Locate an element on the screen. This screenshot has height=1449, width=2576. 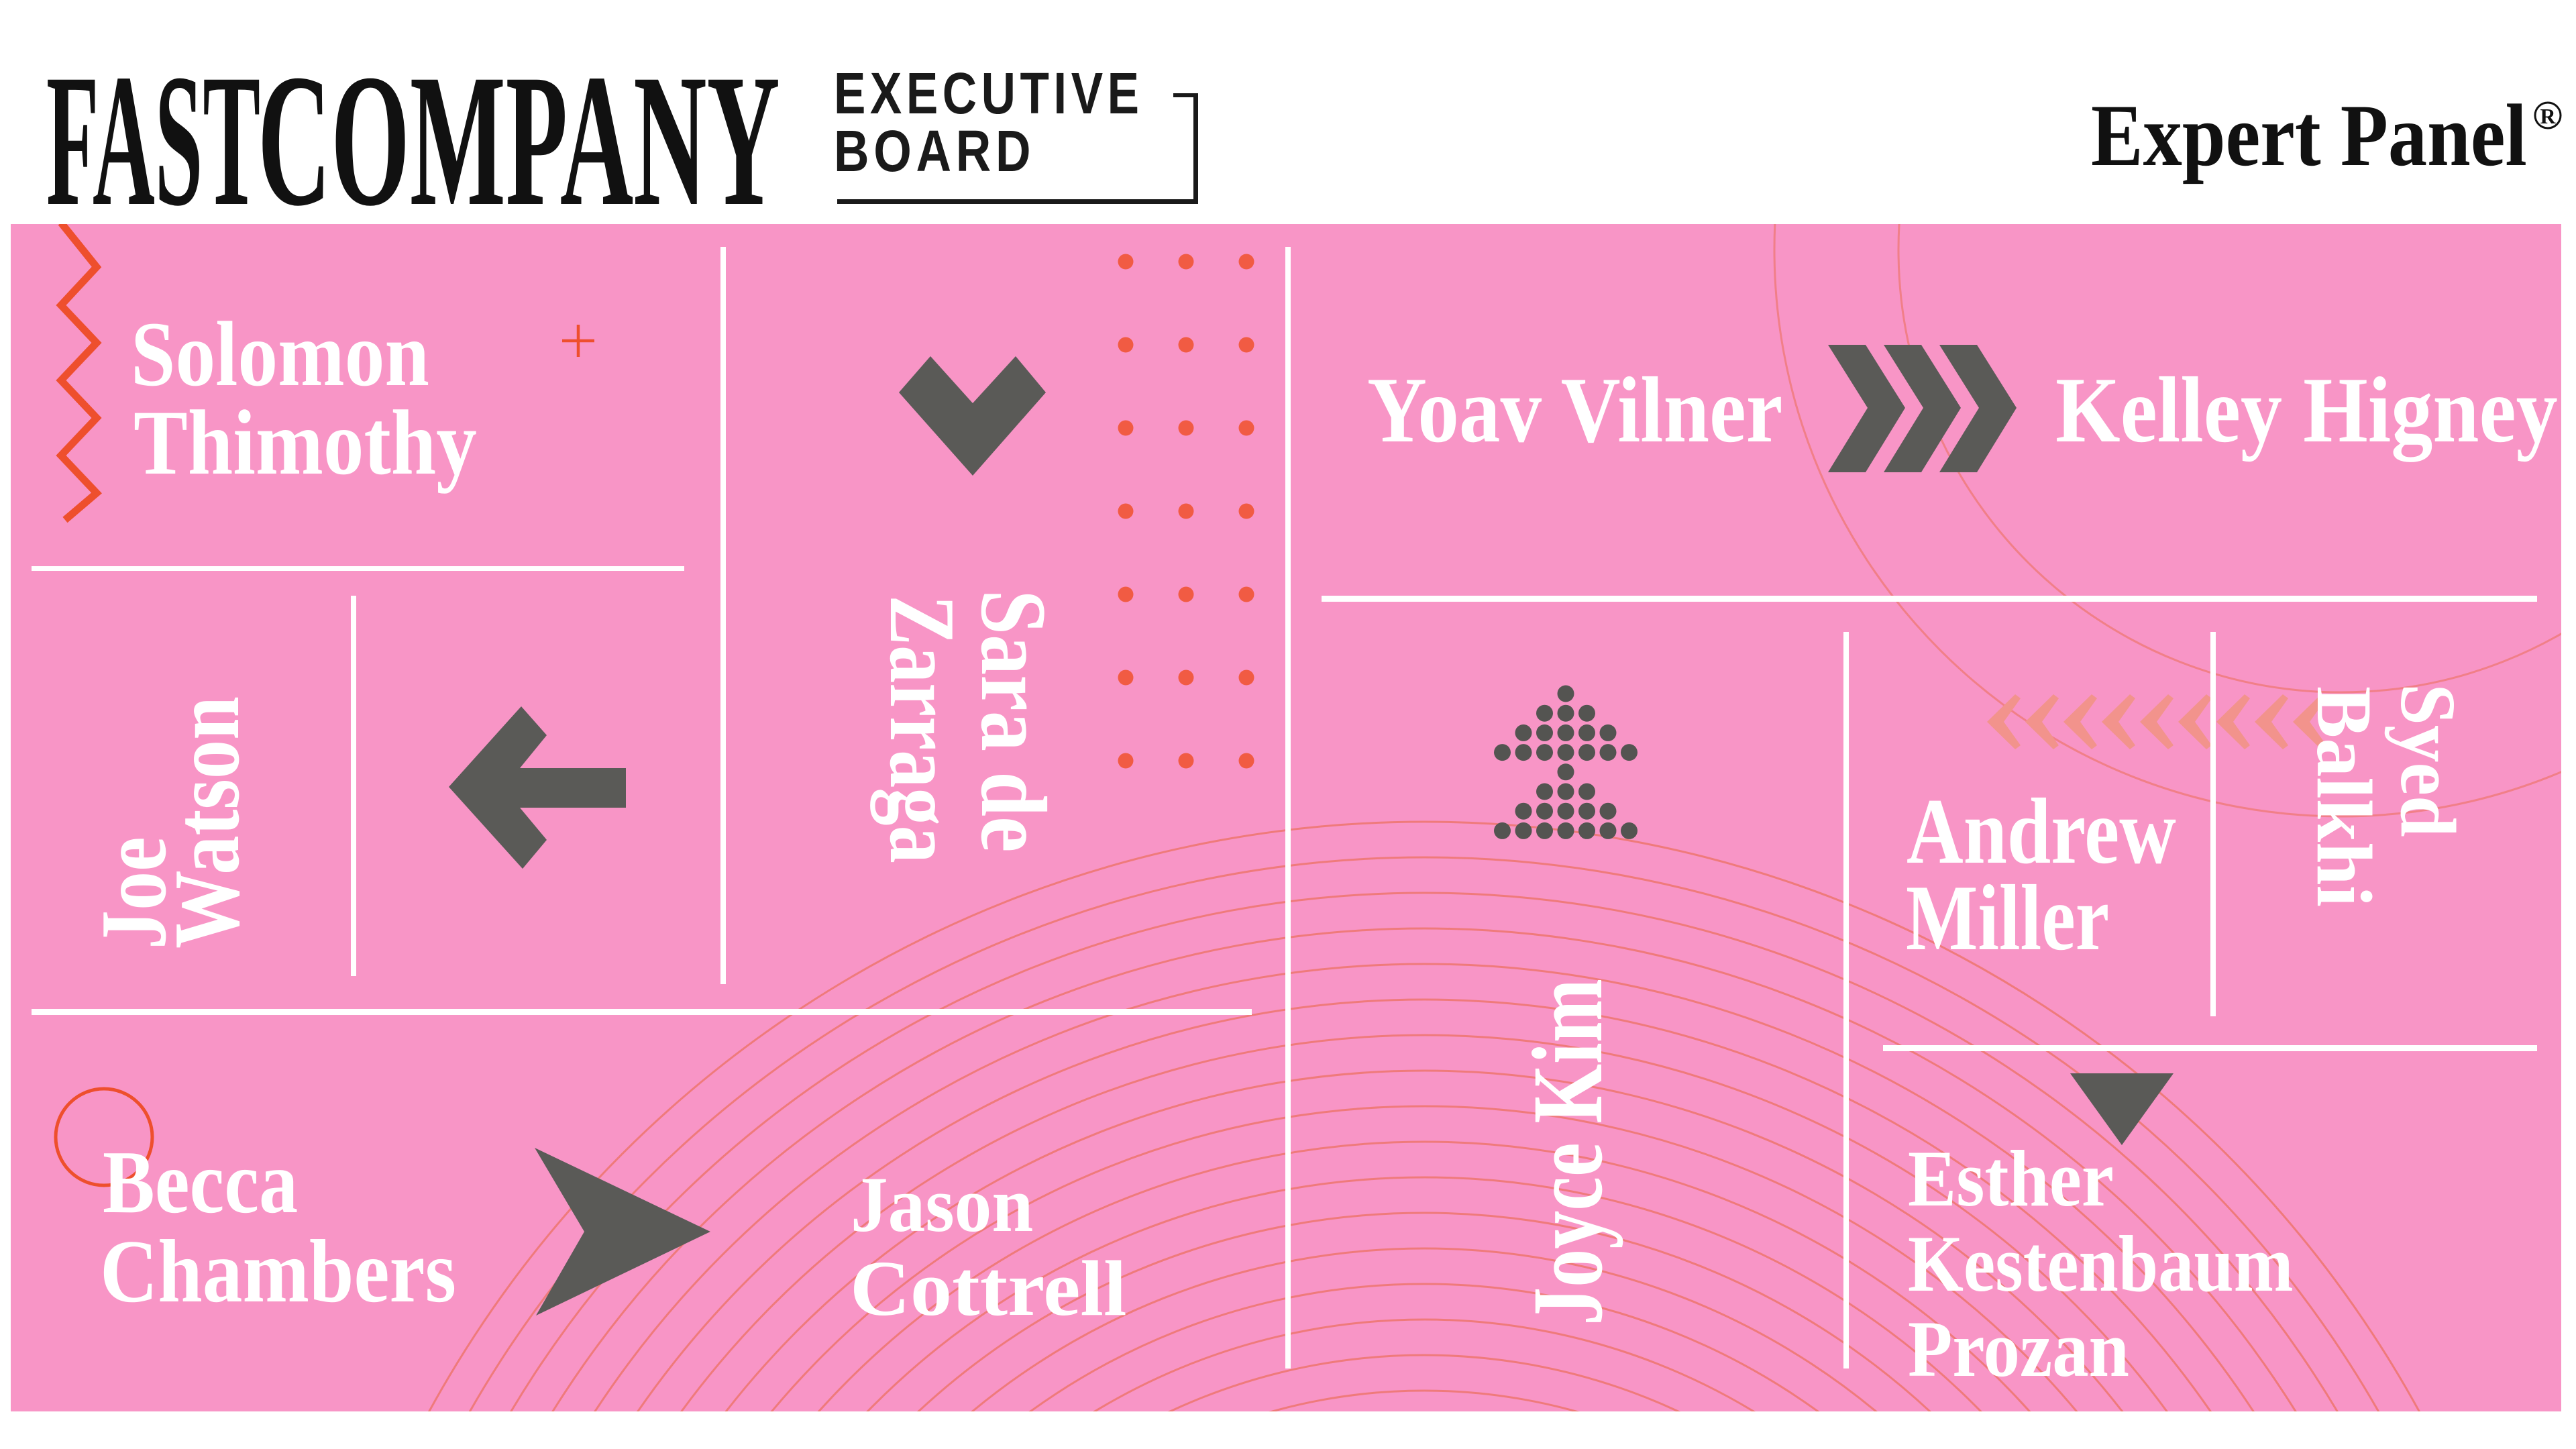
svg-text: BOARD is located at coordinates (934, 151).